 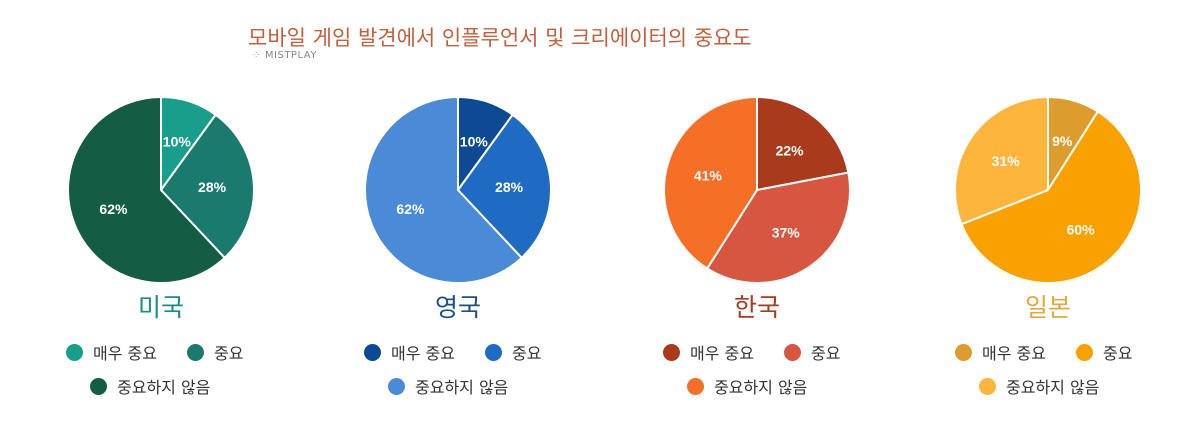 What do you see at coordinates (708, 176) in the screenshot?
I see `data-label: 41%` at bounding box center [708, 176].